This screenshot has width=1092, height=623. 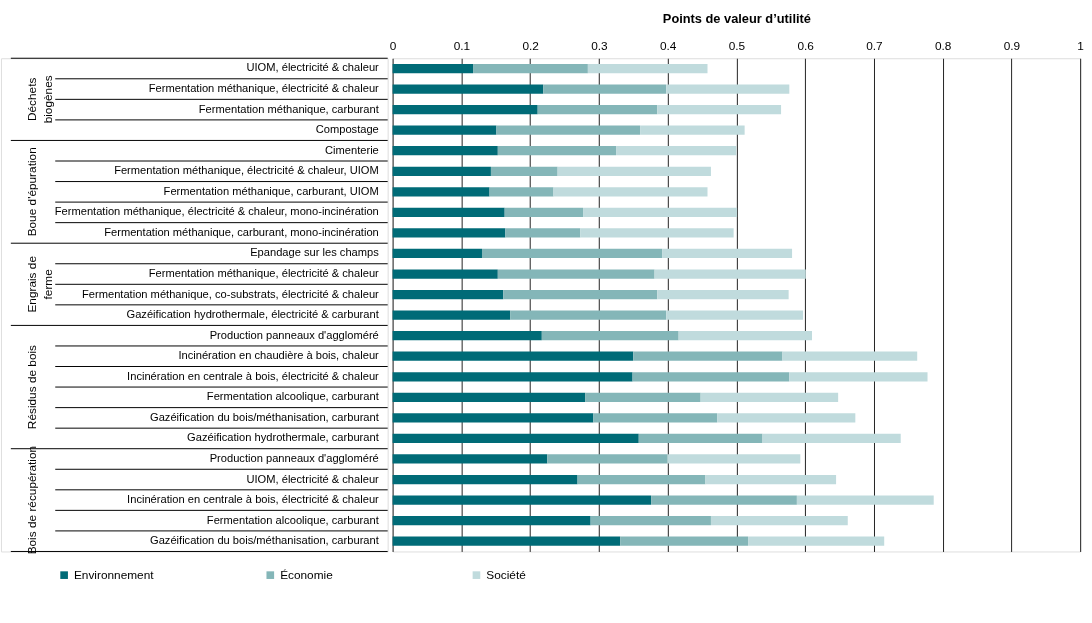 I want to click on text: Engrais de ferme, so click(x=40, y=284).